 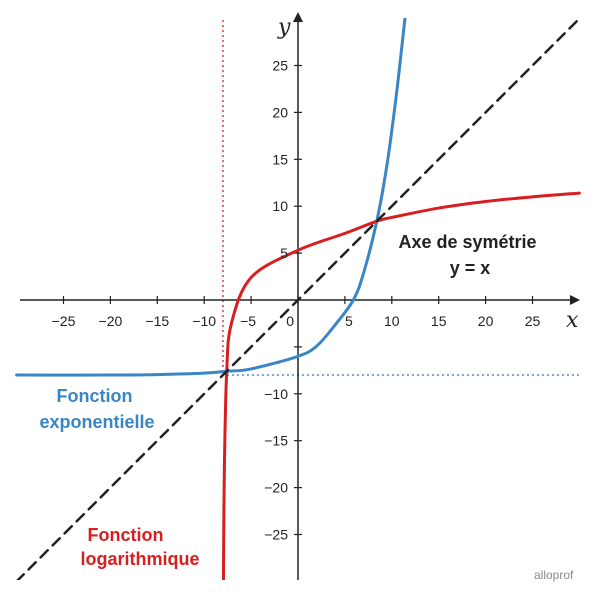 I want to click on x-axis-arrow, so click(x=575, y=300).